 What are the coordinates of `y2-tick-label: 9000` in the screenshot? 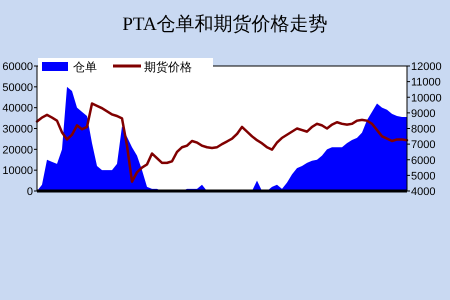 It's located at (423, 114).